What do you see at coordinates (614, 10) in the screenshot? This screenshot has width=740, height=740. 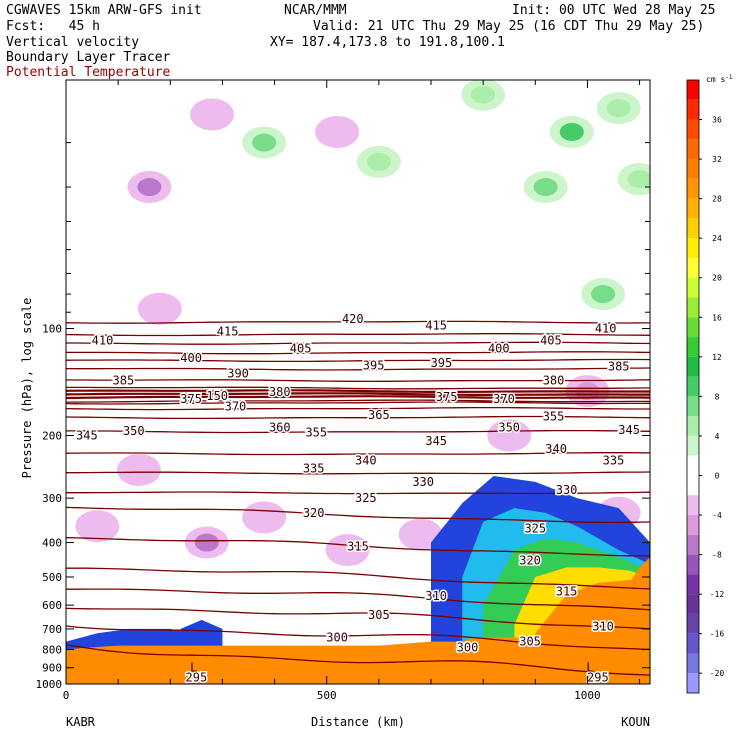 I see `header-init: Init: 00 UTC Wed 28 May 25` at bounding box center [614, 10].